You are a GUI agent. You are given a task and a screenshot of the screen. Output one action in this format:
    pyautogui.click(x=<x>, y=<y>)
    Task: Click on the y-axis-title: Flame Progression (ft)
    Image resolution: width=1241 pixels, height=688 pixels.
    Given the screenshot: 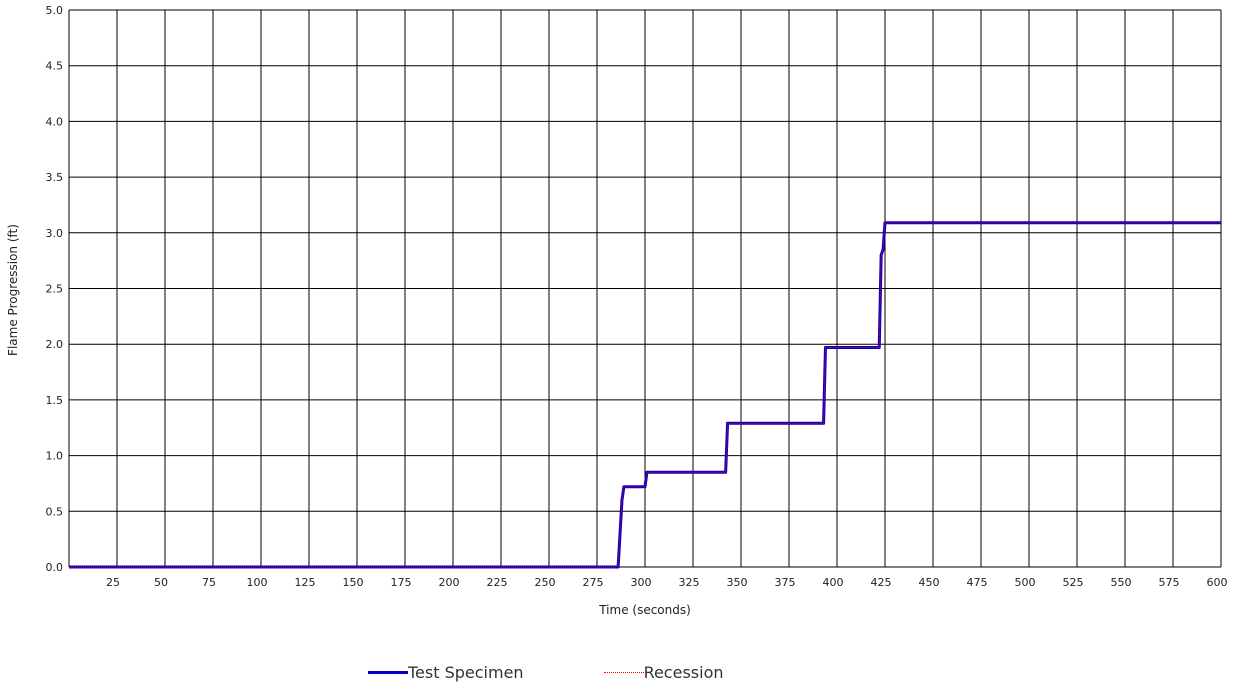 What is the action you would take?
    pyautogui.click(x=13, y=290)
    